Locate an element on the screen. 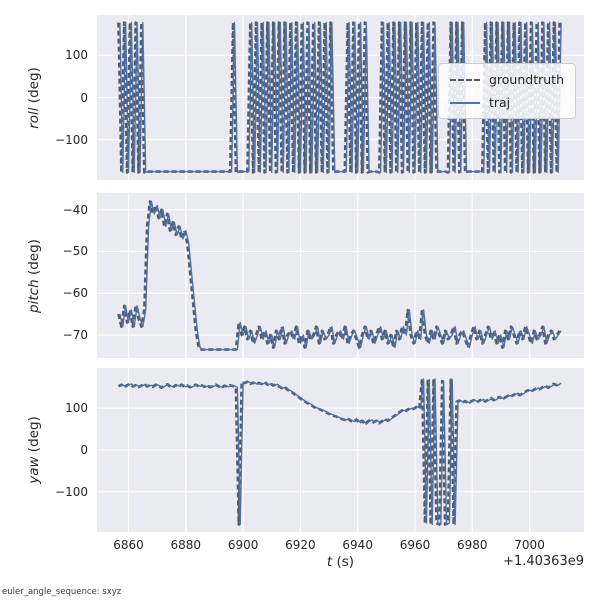 This screenshot has width=600, height=600. x-tick-label: 6860 is located at coordinates (128, 545).